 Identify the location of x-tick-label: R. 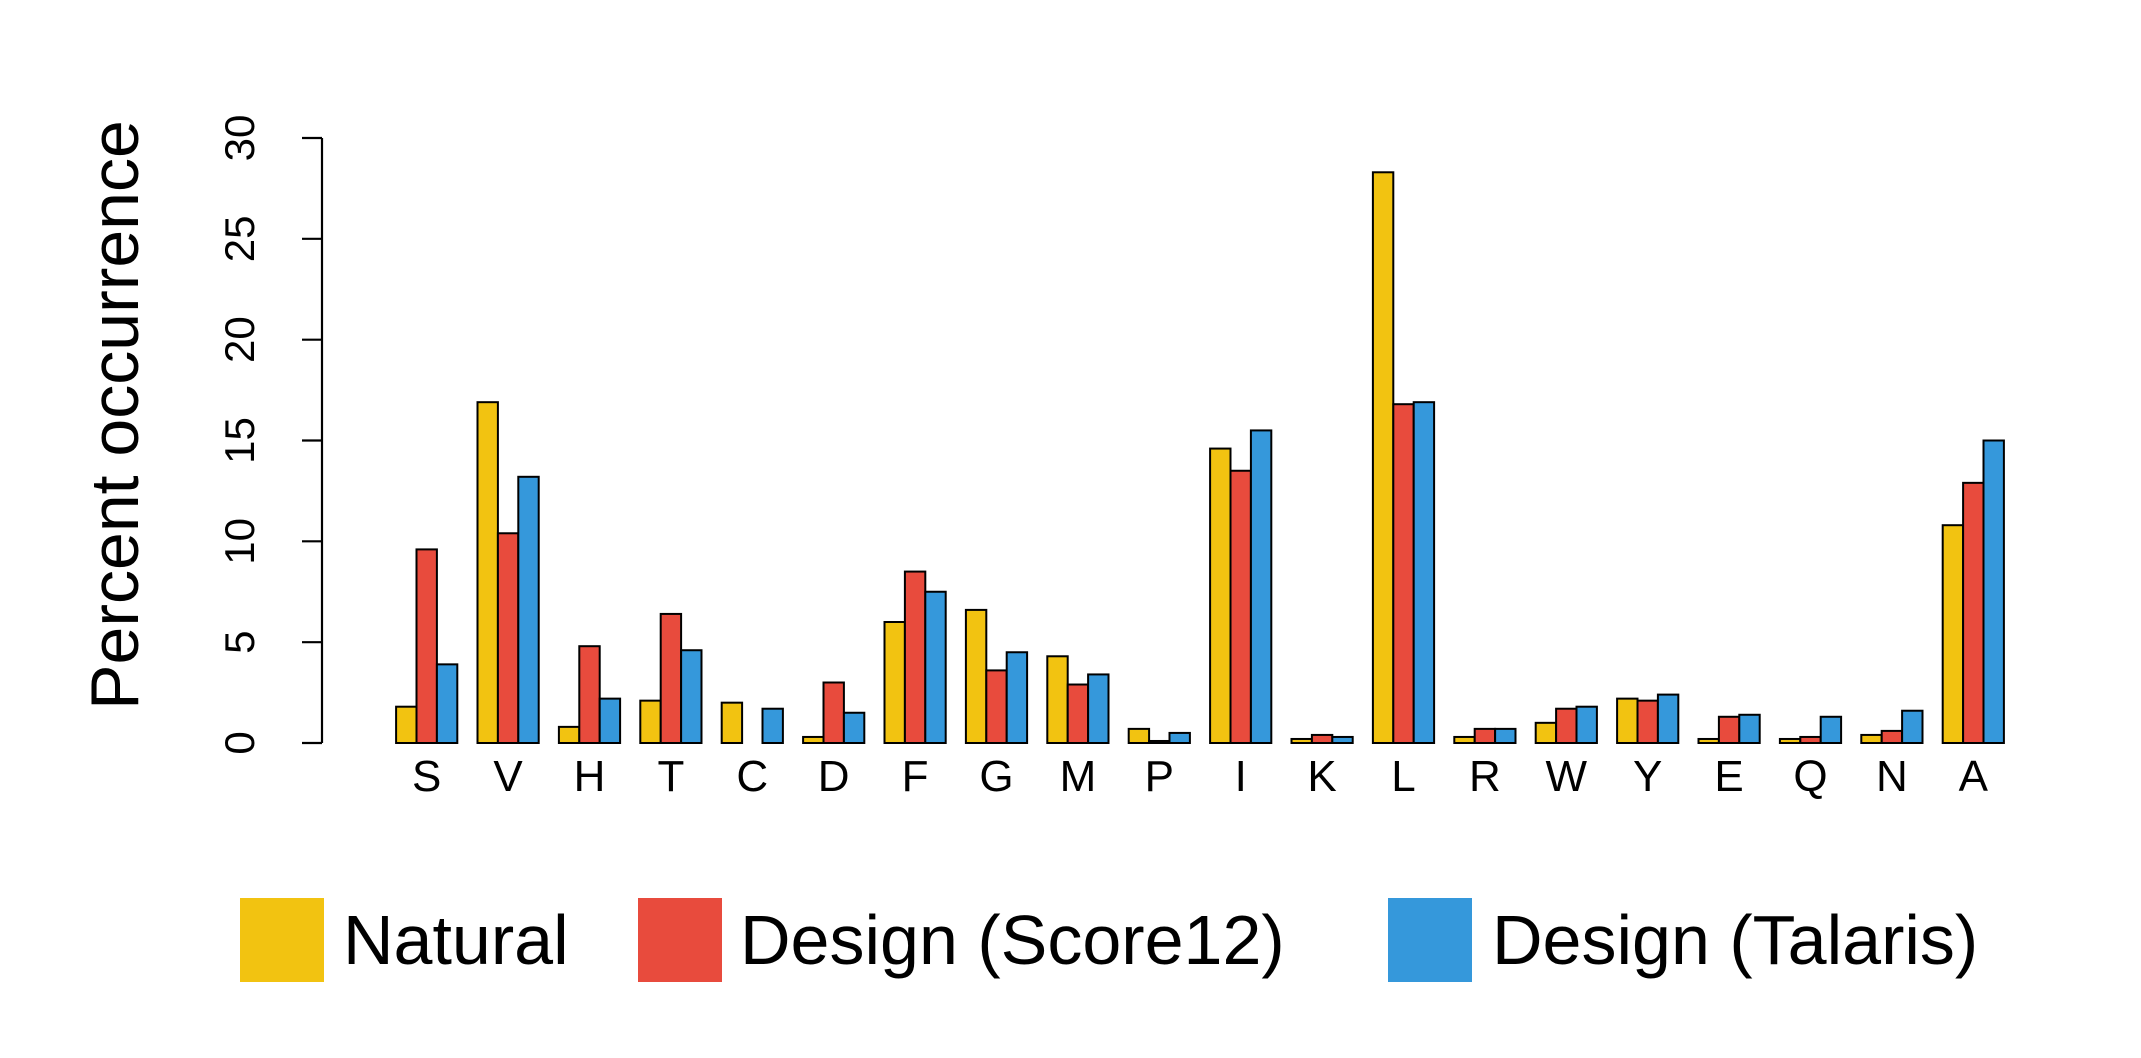
(1485, 776).